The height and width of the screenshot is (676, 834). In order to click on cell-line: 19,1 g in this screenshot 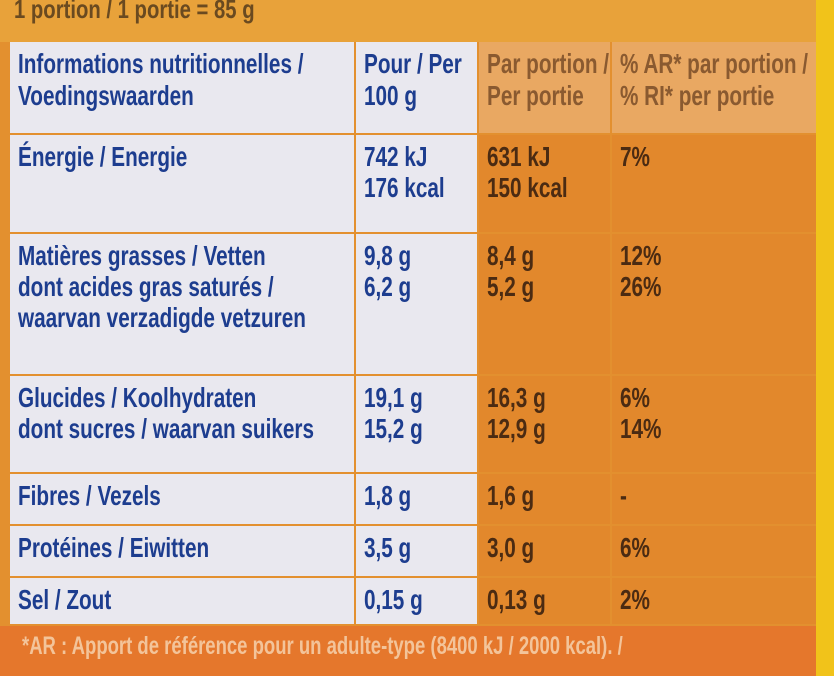, I will do `click(393, 397)`.